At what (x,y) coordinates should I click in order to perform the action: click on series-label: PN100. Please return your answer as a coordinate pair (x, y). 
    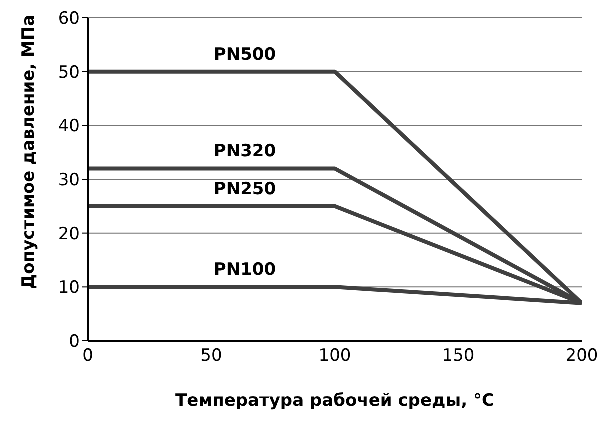
    Looking at the image, I should click on (245, 270).